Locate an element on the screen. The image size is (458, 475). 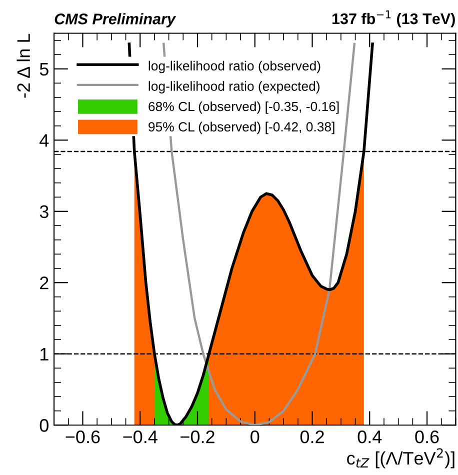
y-tick-label: 5 is located at coordinates (44, 69).